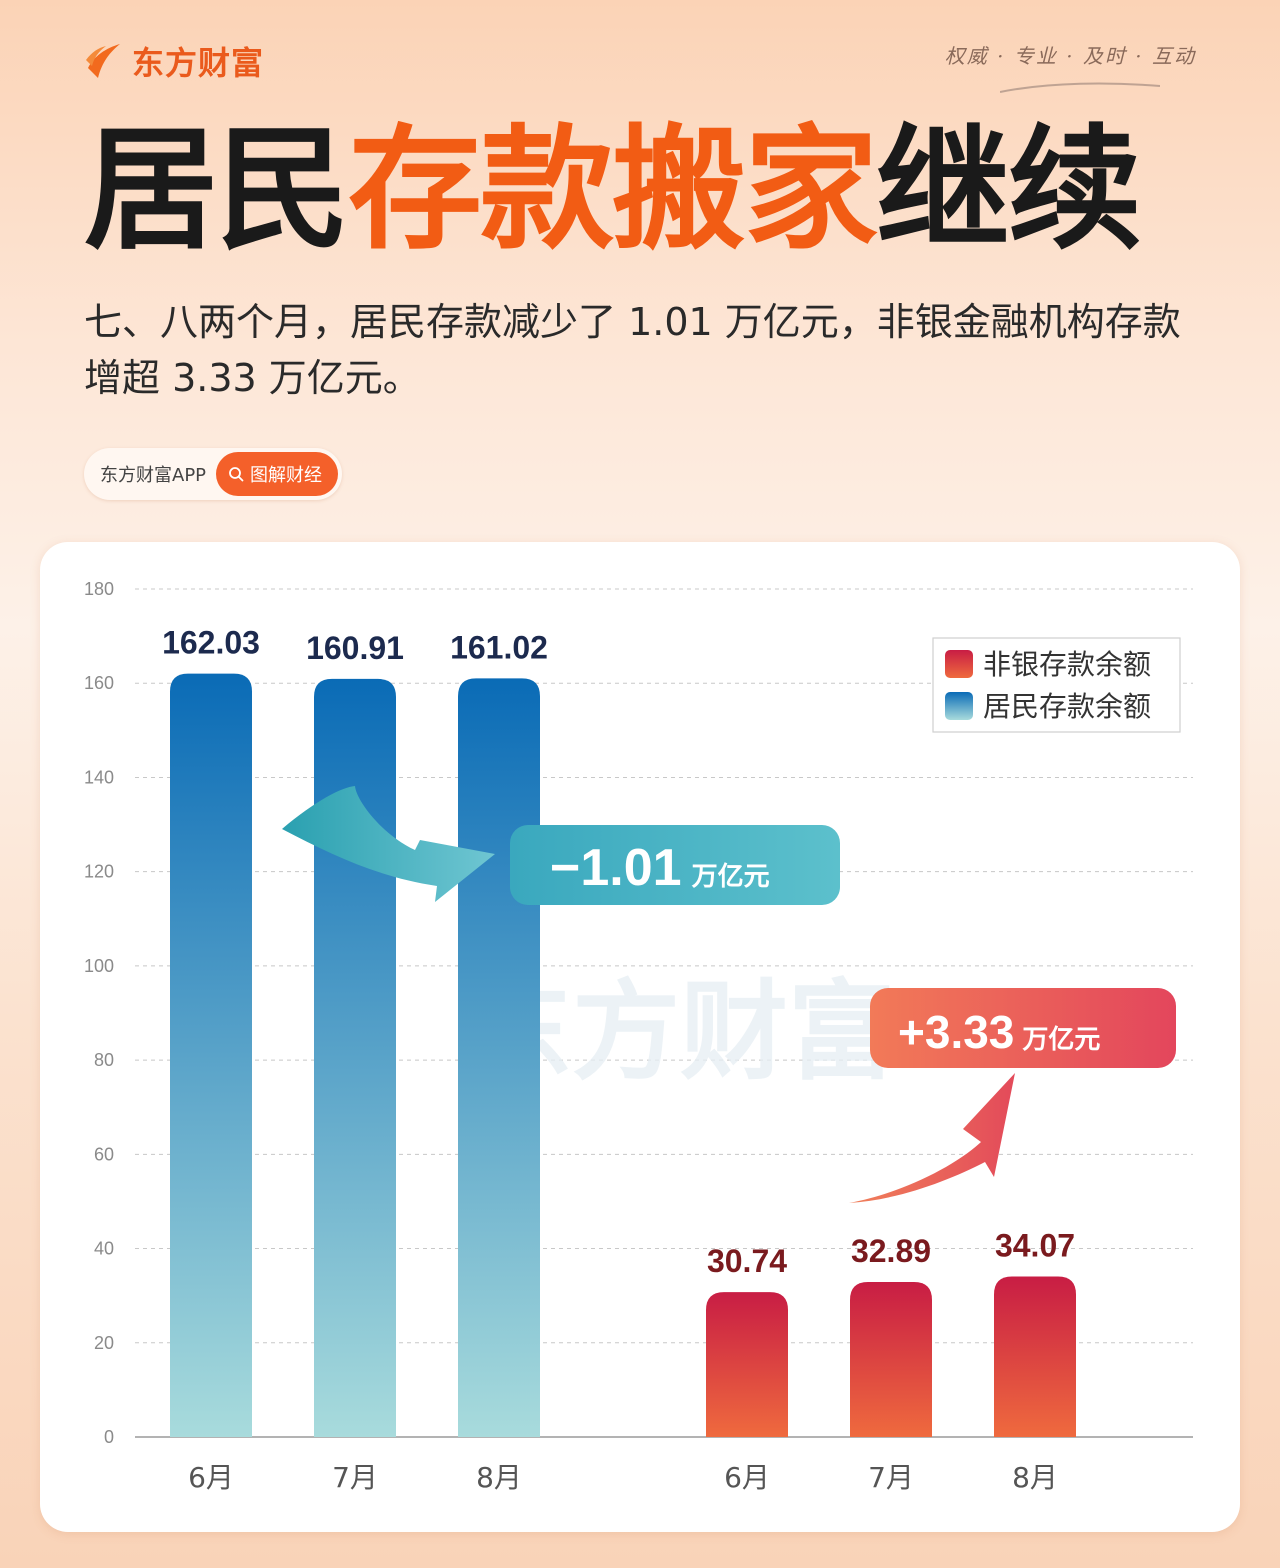 The image size is (1280, 1568). What do you see at coordinates (109, 1437) in the screenshot?
I see `y-tick-label: 0` at bounding box center [109, 1437].